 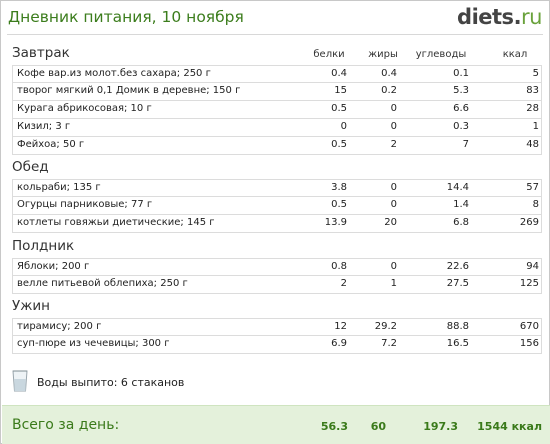 I want to click on kcal-value: 57, so click(x=532, y=187).